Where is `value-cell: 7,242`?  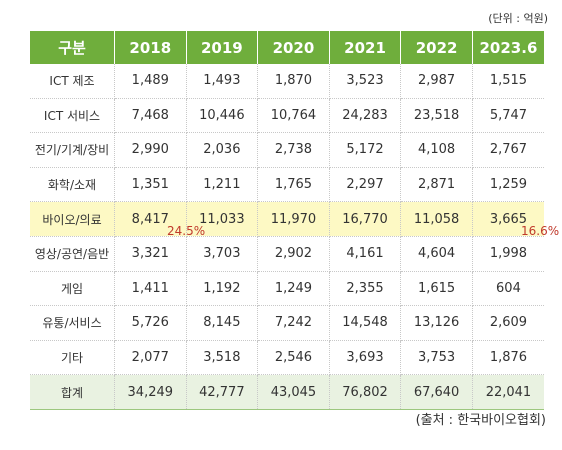
value-cell: 7,242 is located at coordinates (293, 323).